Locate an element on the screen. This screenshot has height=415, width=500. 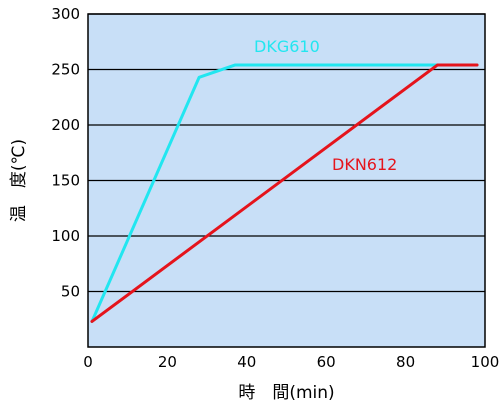
x-tick-label: 60 is located at coordinates (326, 362).